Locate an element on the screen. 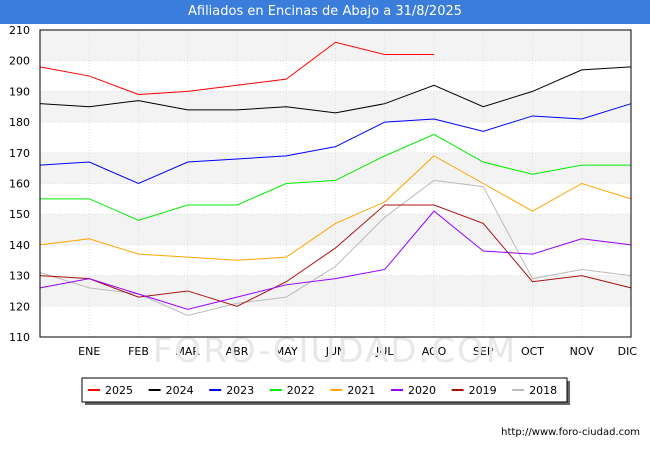 Image resolution: width=650 pixels, height=450 pixels. series-line-2025 is located at coordinates (236, 68).